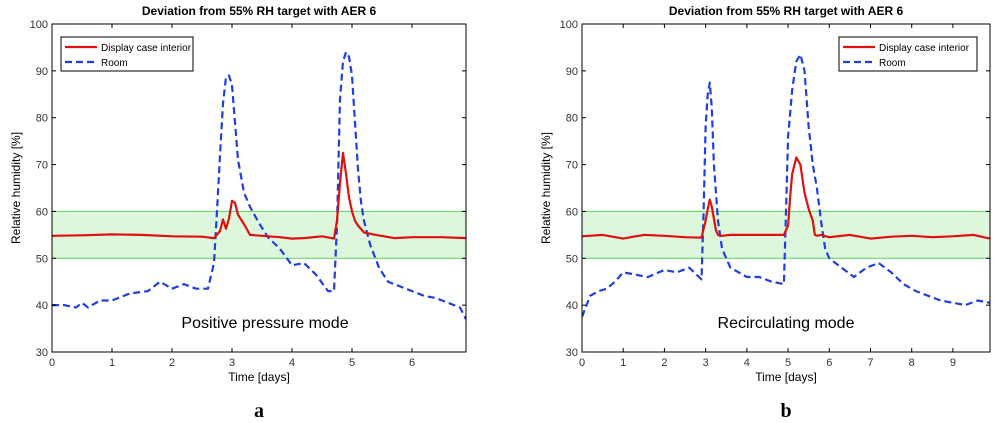 The image size is (994, 423). I want to click on panel-label: b, so click(785, 411).